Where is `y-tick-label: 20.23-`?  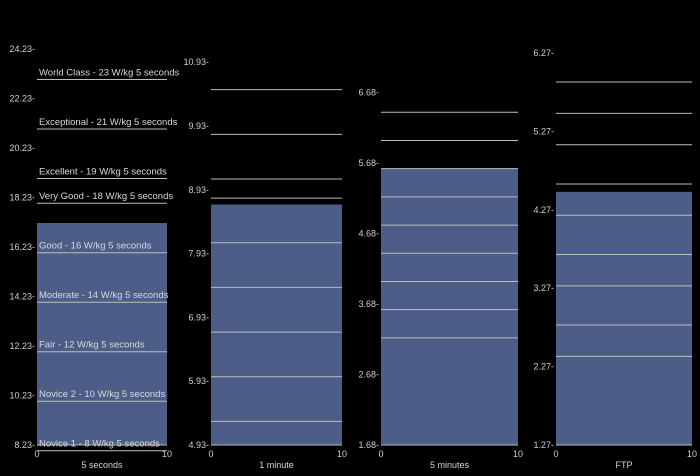
y-tick-label: 20.23- is located at coordinates (22, 148).